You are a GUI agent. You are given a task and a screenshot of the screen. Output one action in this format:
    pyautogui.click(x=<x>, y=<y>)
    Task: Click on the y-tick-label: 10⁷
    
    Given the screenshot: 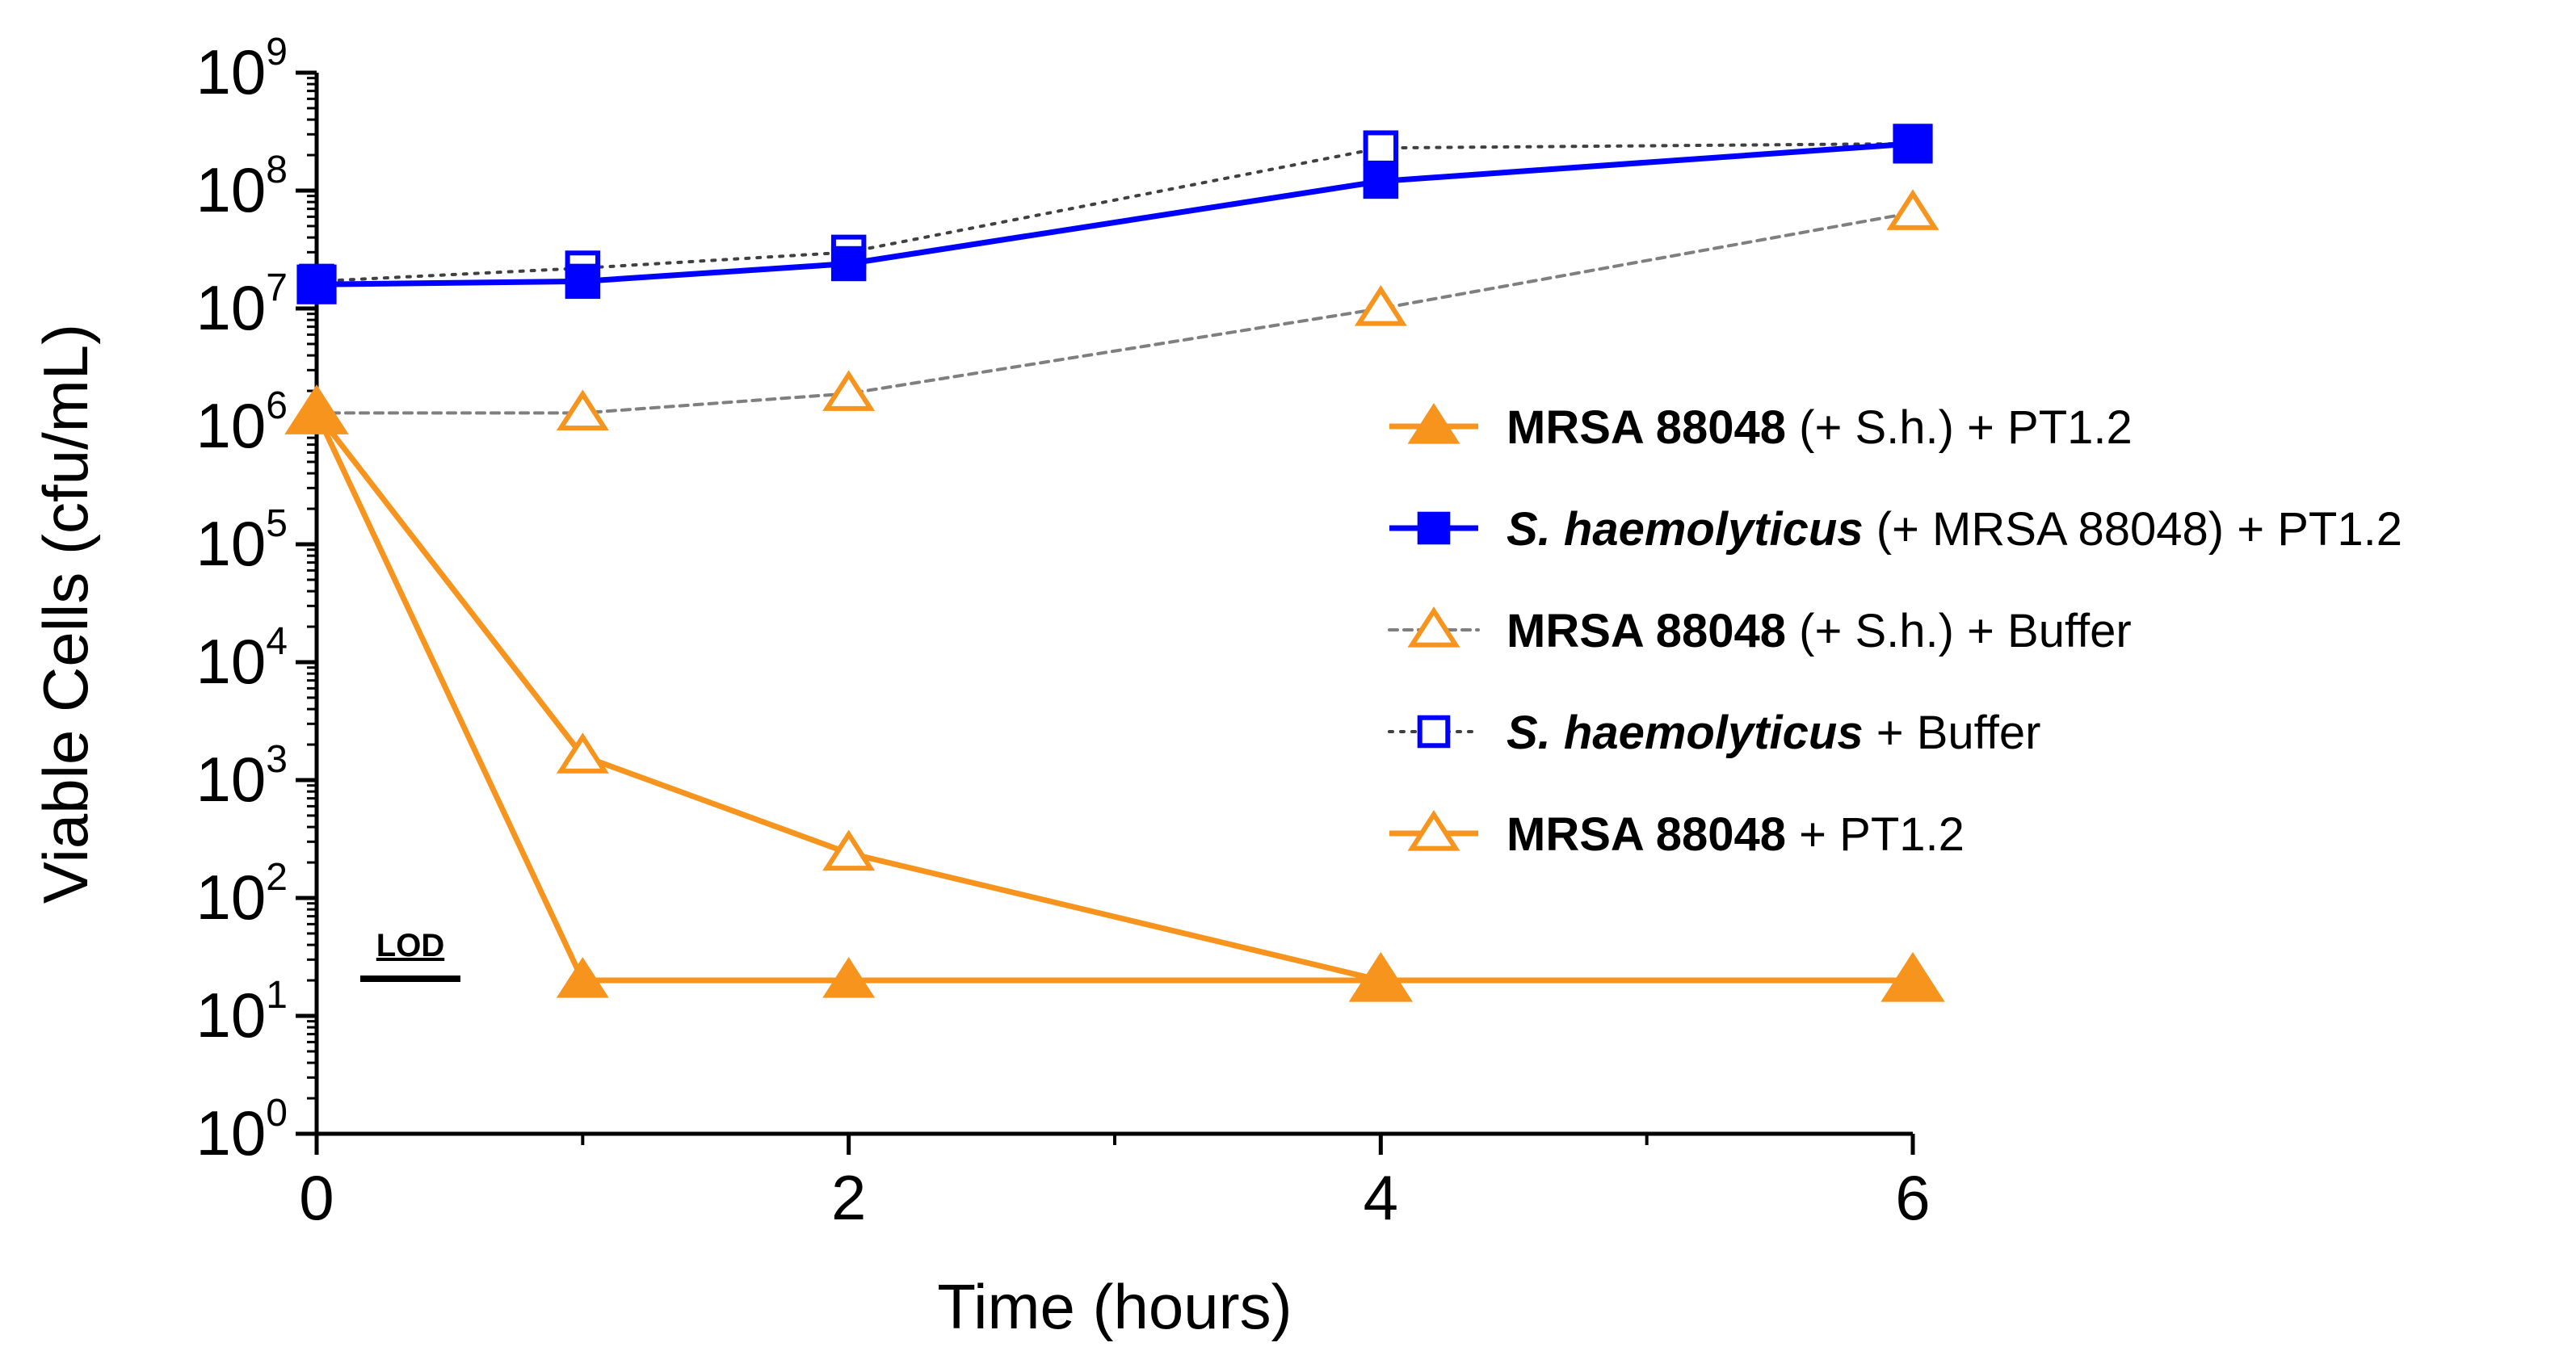 What is the action you would take?
    pyautogui.click(x=242, y=304)
    